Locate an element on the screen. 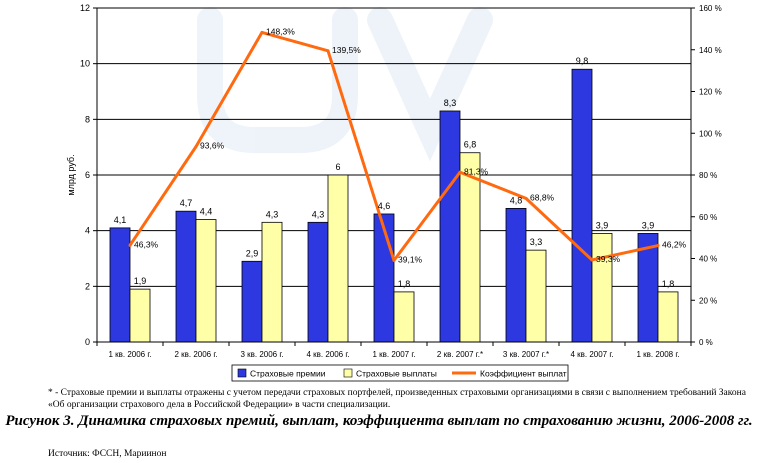 This screenshot has width=758, height=463. y2-tick-label: 80 % is located at coordinates (708, 175).